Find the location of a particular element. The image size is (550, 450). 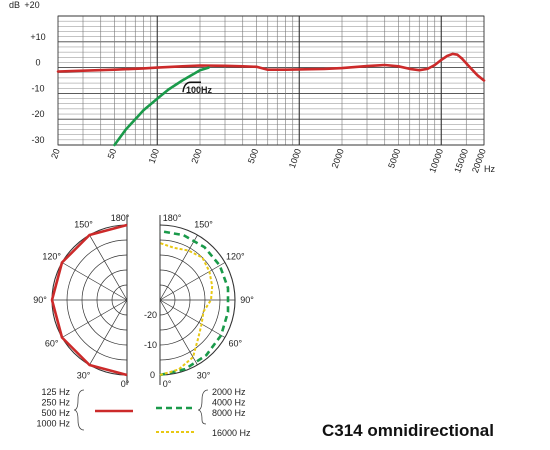

polar-radial-label: -20 is located at coordinates (150, 315).